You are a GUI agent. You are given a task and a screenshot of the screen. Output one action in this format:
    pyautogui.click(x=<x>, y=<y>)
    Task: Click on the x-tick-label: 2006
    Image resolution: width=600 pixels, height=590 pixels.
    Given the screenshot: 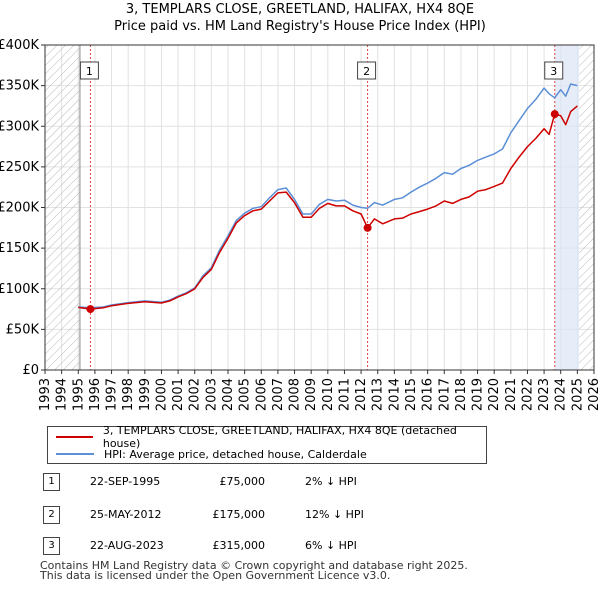 What is the action you would take?
    pyautogui.click(x=261, y=394)
    